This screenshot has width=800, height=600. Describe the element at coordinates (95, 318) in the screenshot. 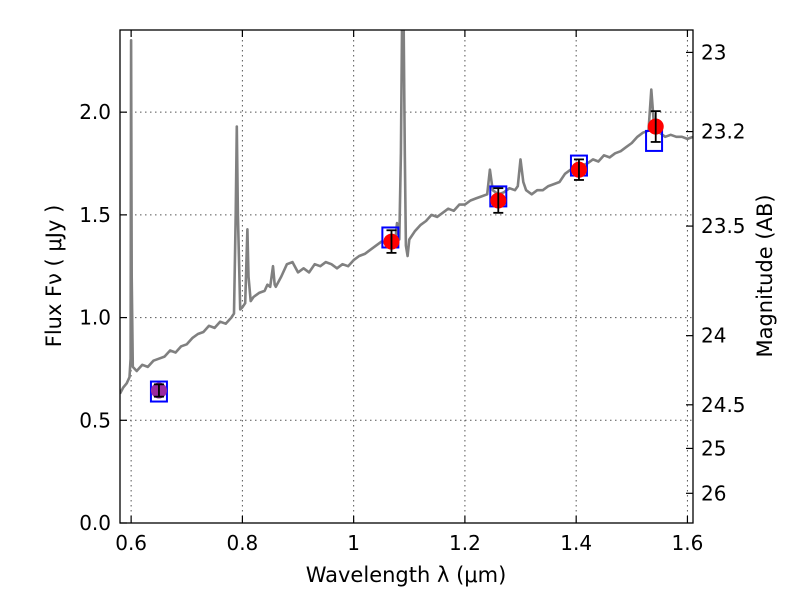

I see `y-tick-label: 1.0` at that location.